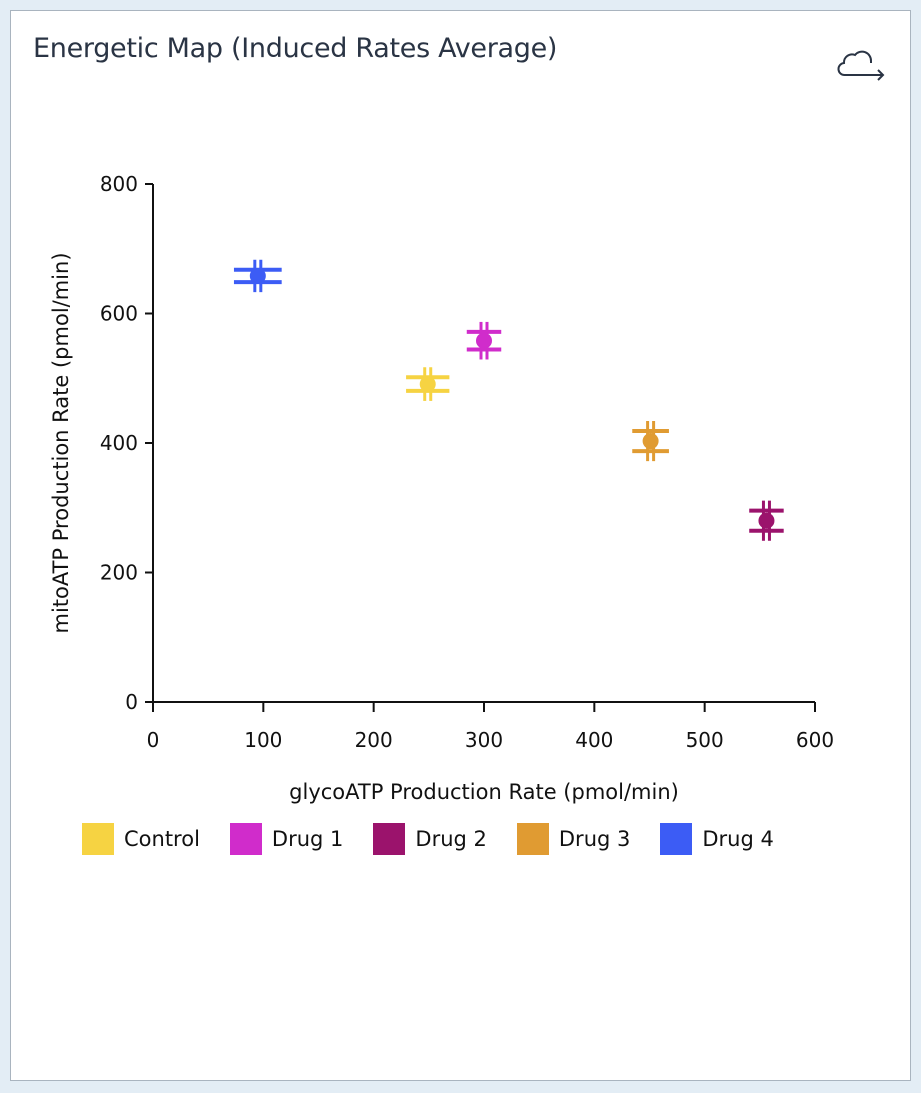  I want to click on x-tick-label: 200, so click(374, 740).